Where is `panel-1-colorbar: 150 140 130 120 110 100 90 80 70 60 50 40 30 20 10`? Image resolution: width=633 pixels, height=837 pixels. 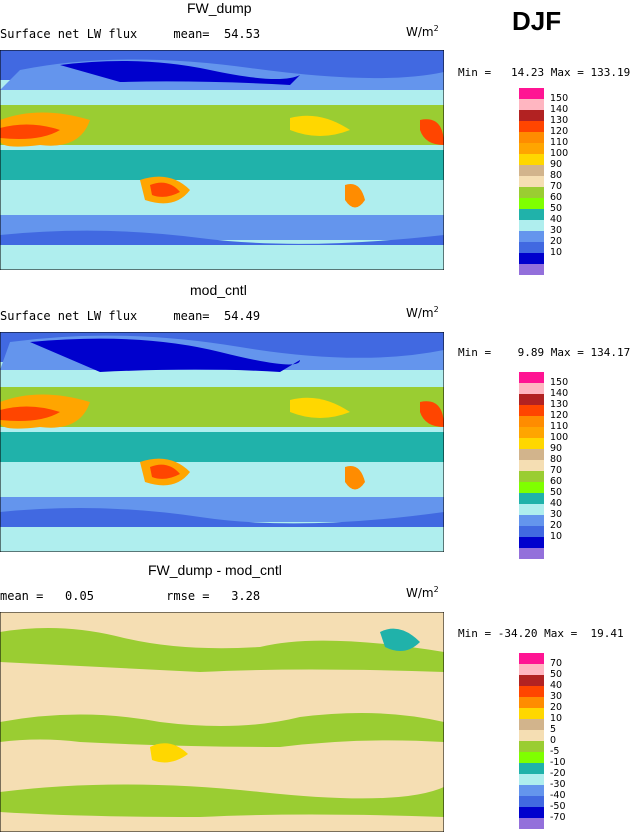
panel-1-colorbar: 150 140 130 120 110 100 90 80 70 60 50 40 30 20 10 is located at coordinates (569, 181).